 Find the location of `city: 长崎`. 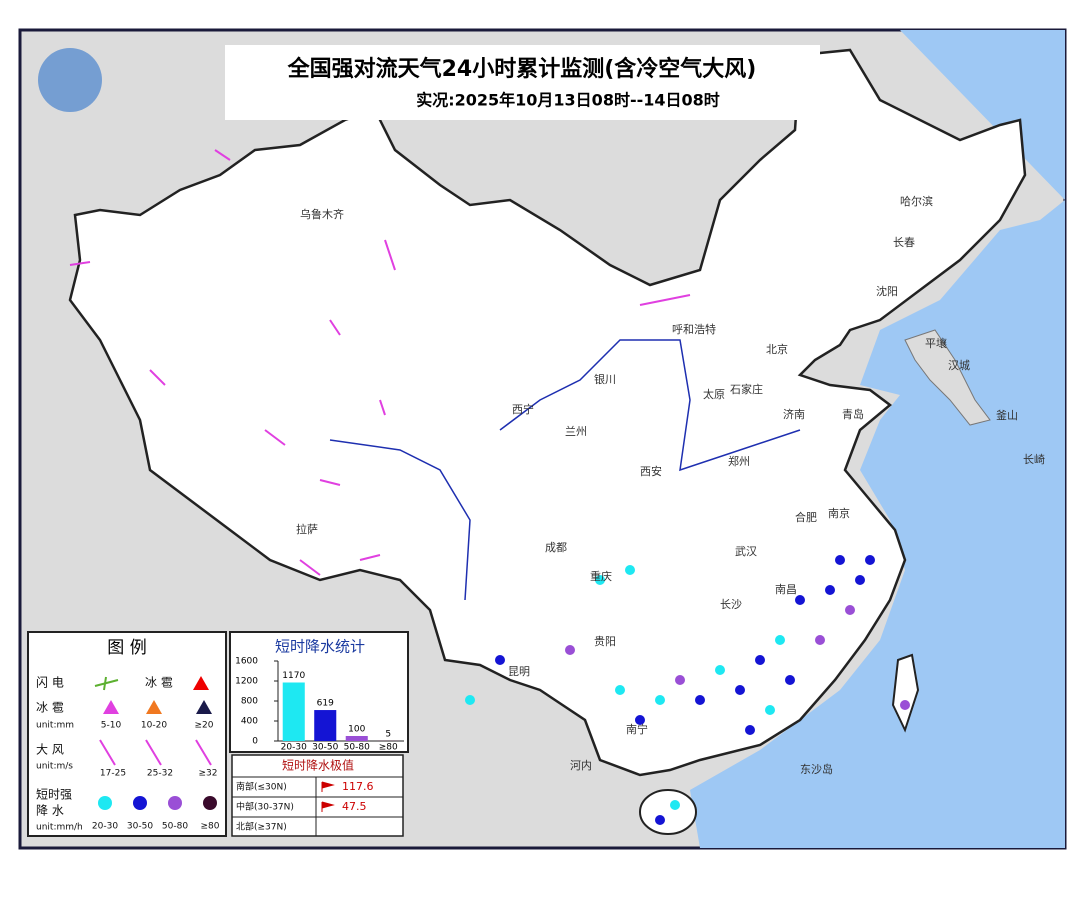

city: 长崎 is located at coordinates (1034, 459).